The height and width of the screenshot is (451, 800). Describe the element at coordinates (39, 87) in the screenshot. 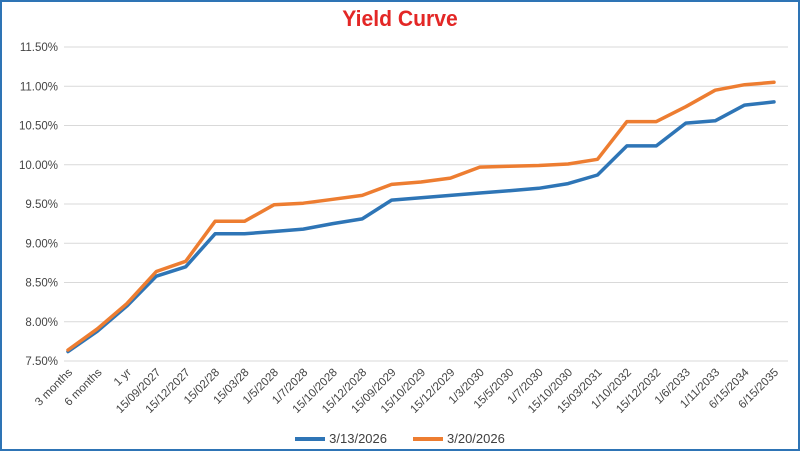

I see `y-axis-tick-label: 11.00%` at that location.